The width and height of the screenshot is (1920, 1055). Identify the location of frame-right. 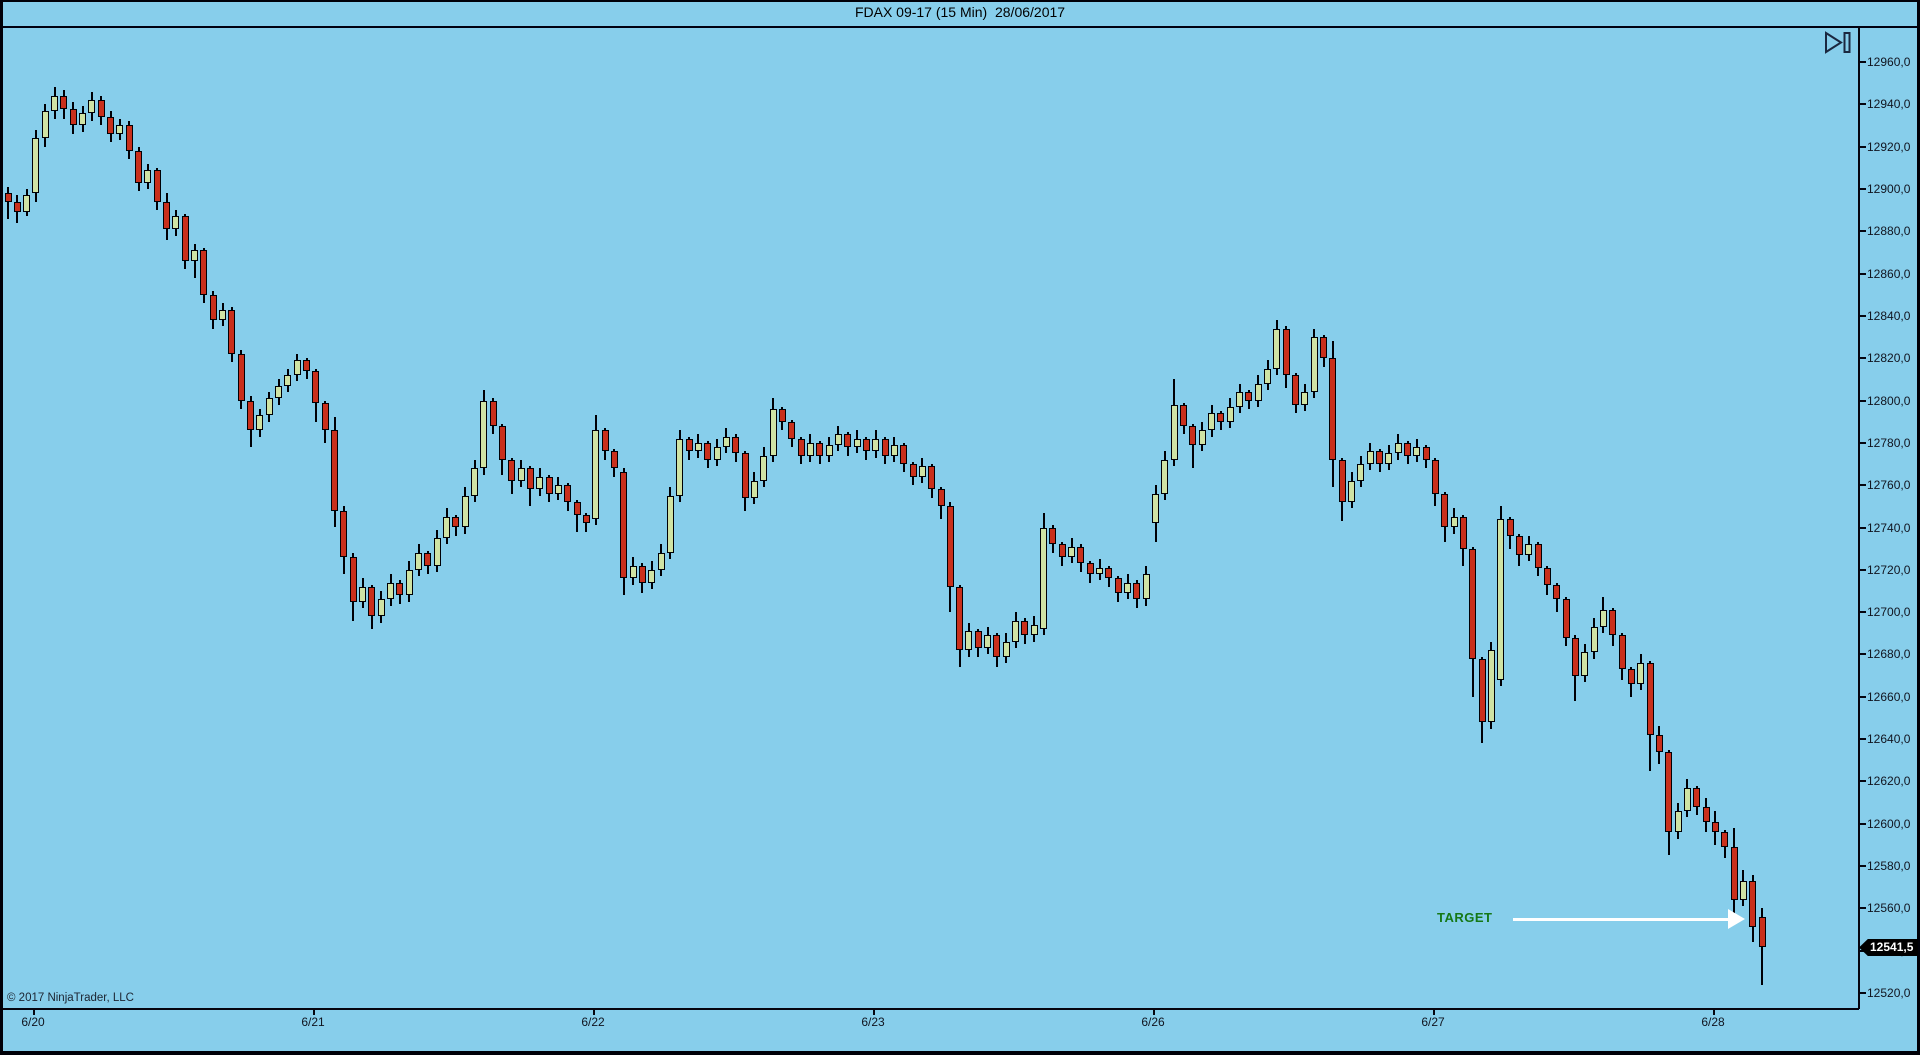
(1918, 527).